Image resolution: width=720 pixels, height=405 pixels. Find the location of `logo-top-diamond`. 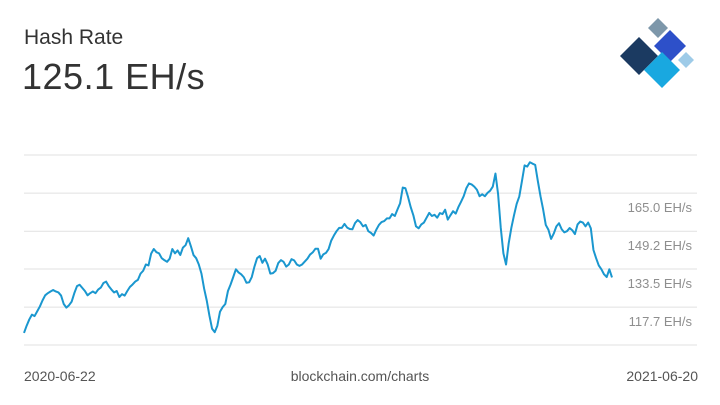

logo-top-diamond is located at coordinates (658, 28).